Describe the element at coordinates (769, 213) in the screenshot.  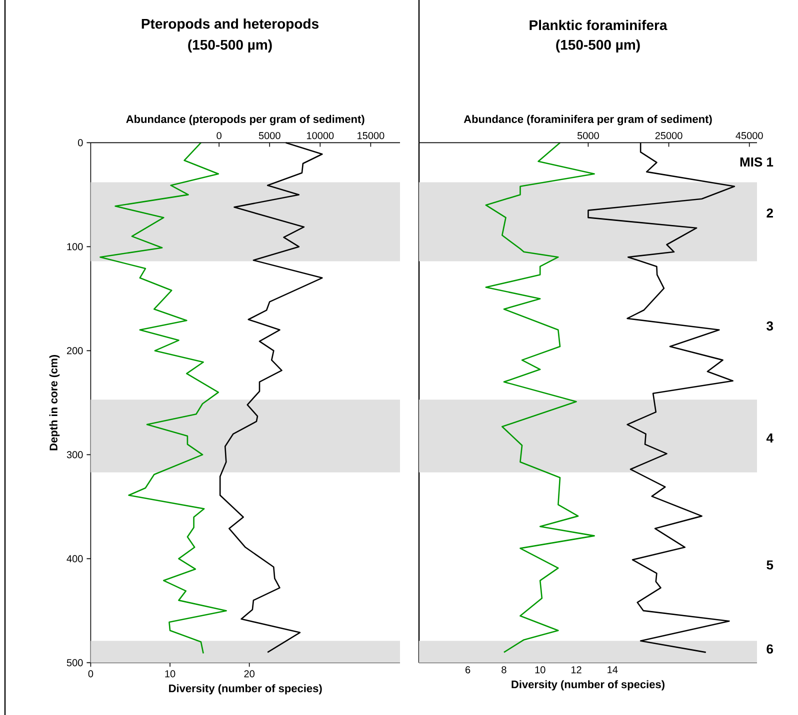
I see `text: 2` at that location.